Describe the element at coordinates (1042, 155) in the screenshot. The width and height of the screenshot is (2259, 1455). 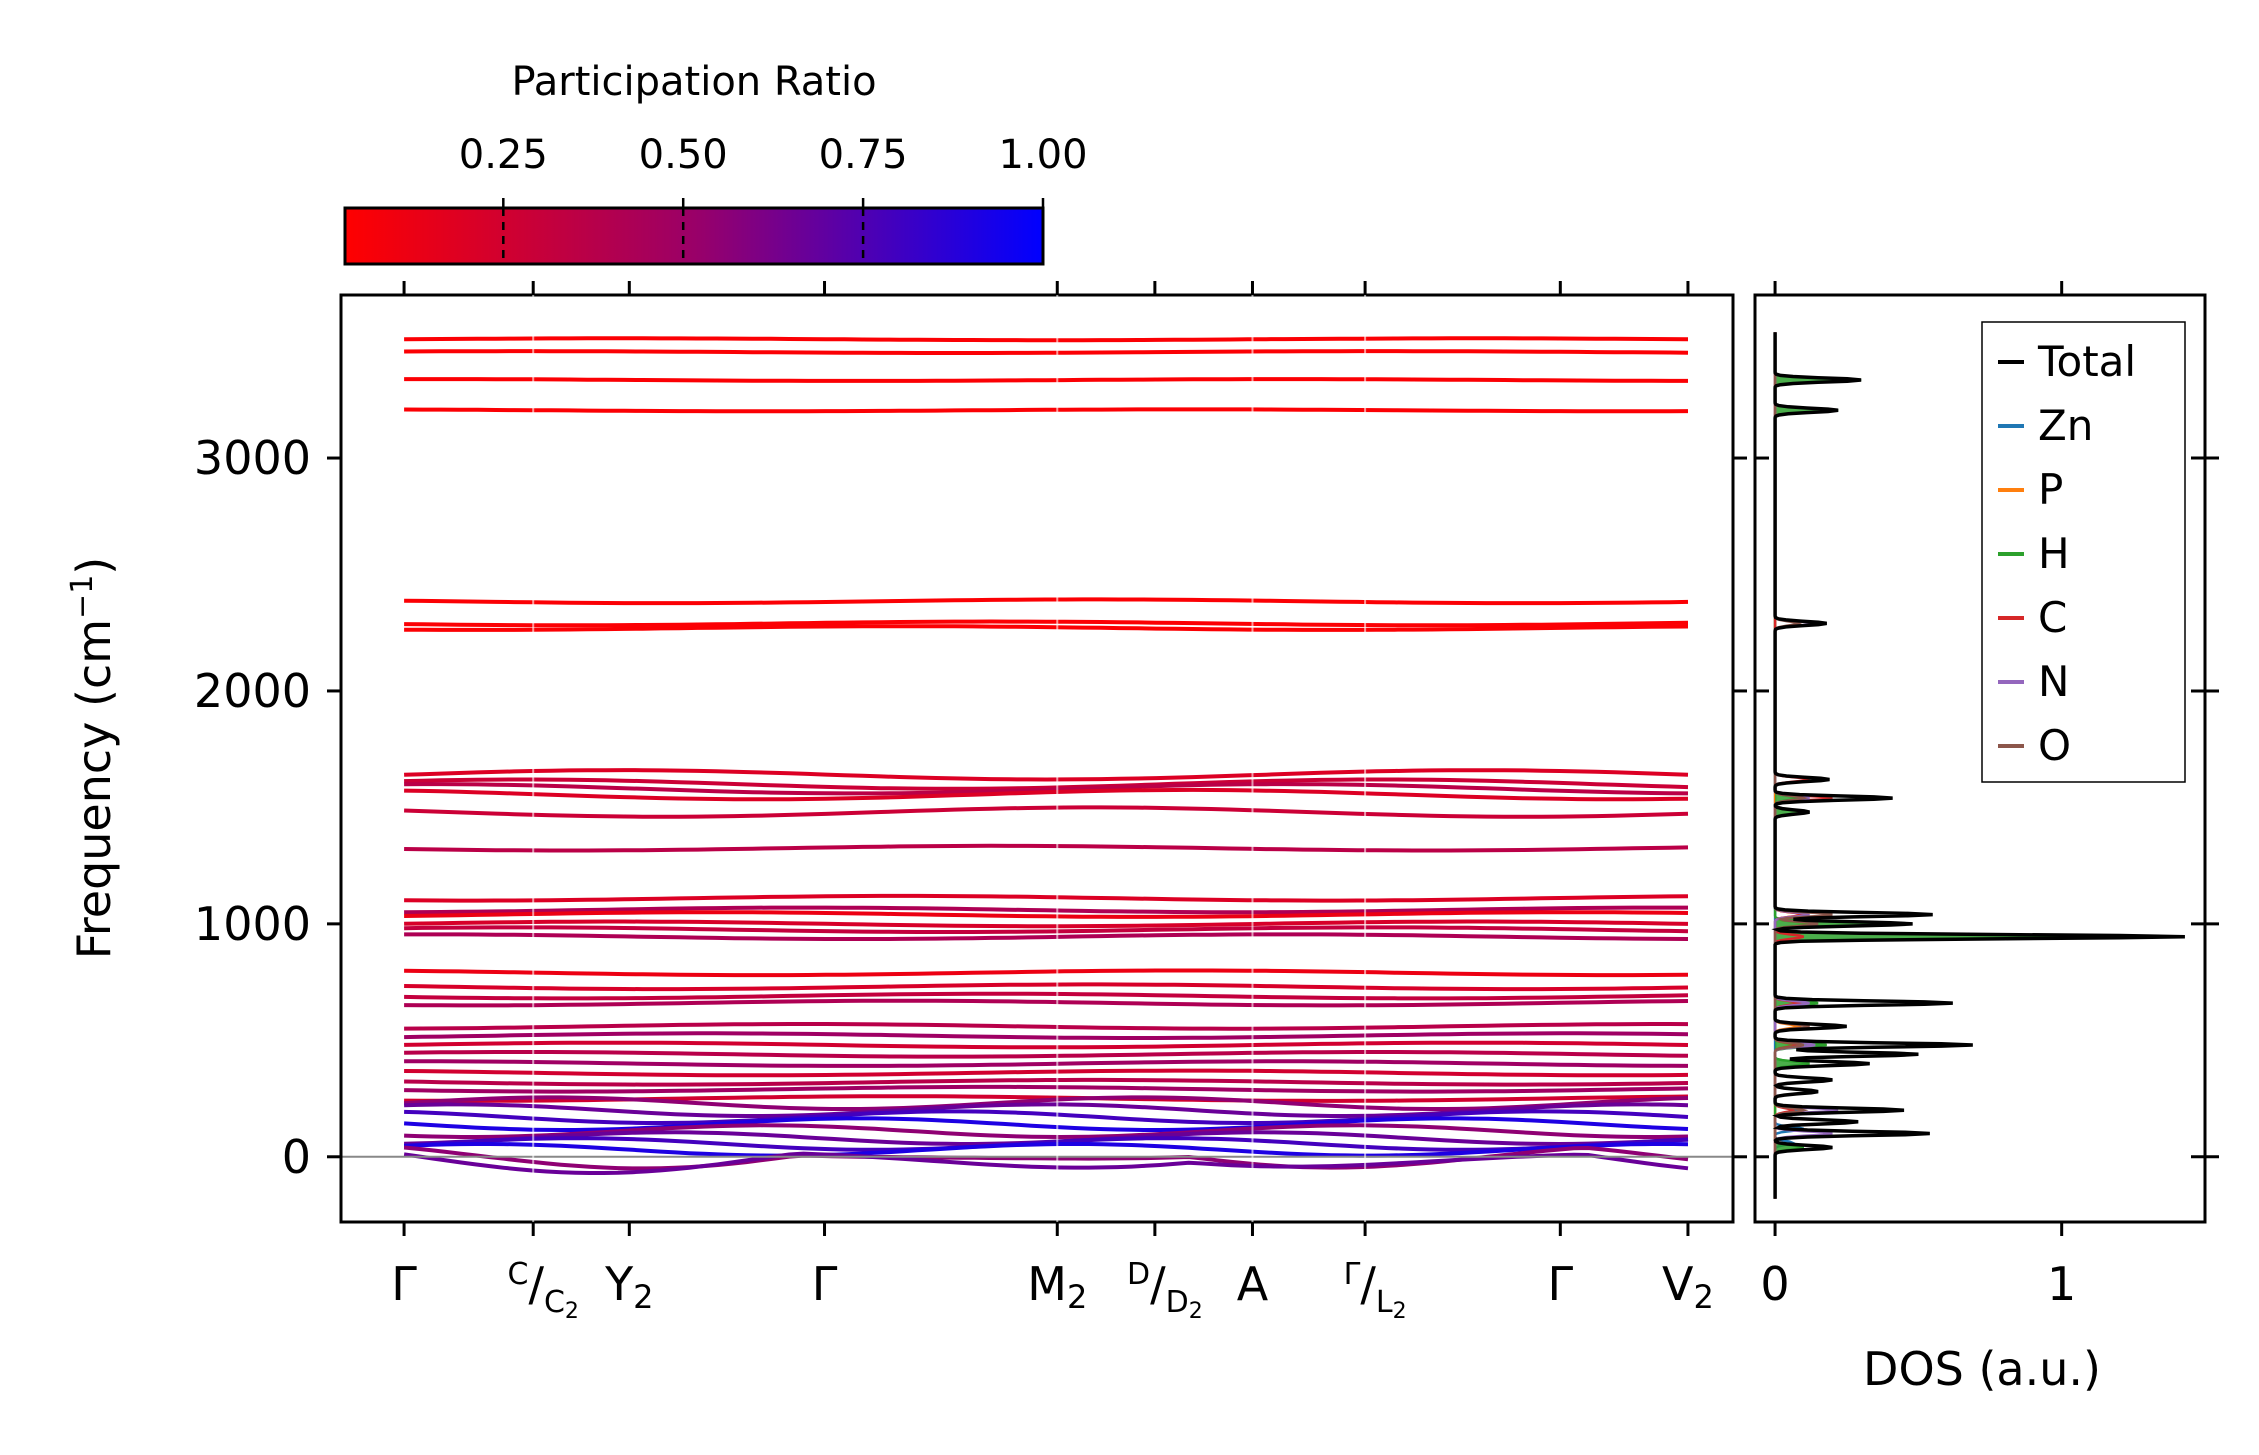
I see `colorbar-tick-label: 1.00` at that location.